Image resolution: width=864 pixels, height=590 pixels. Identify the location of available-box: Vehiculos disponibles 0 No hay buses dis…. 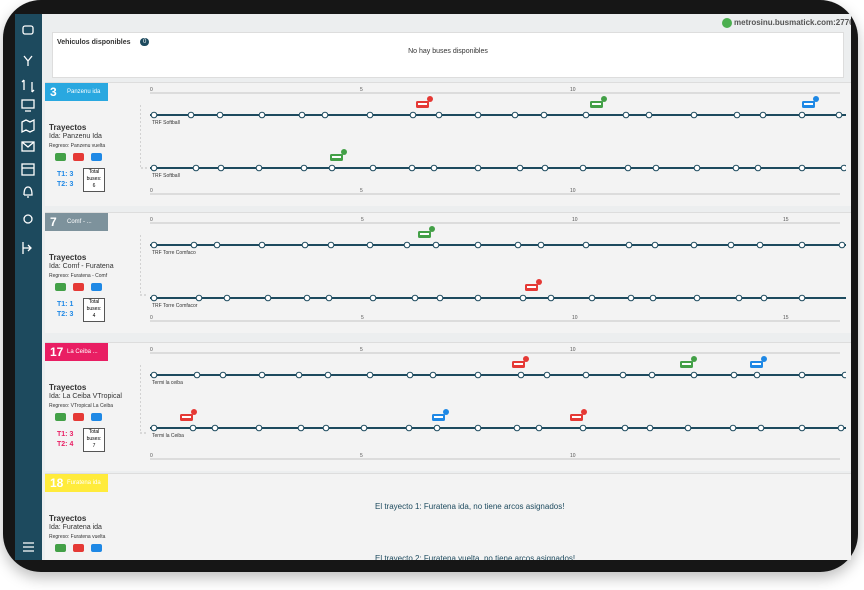
(448, 55).